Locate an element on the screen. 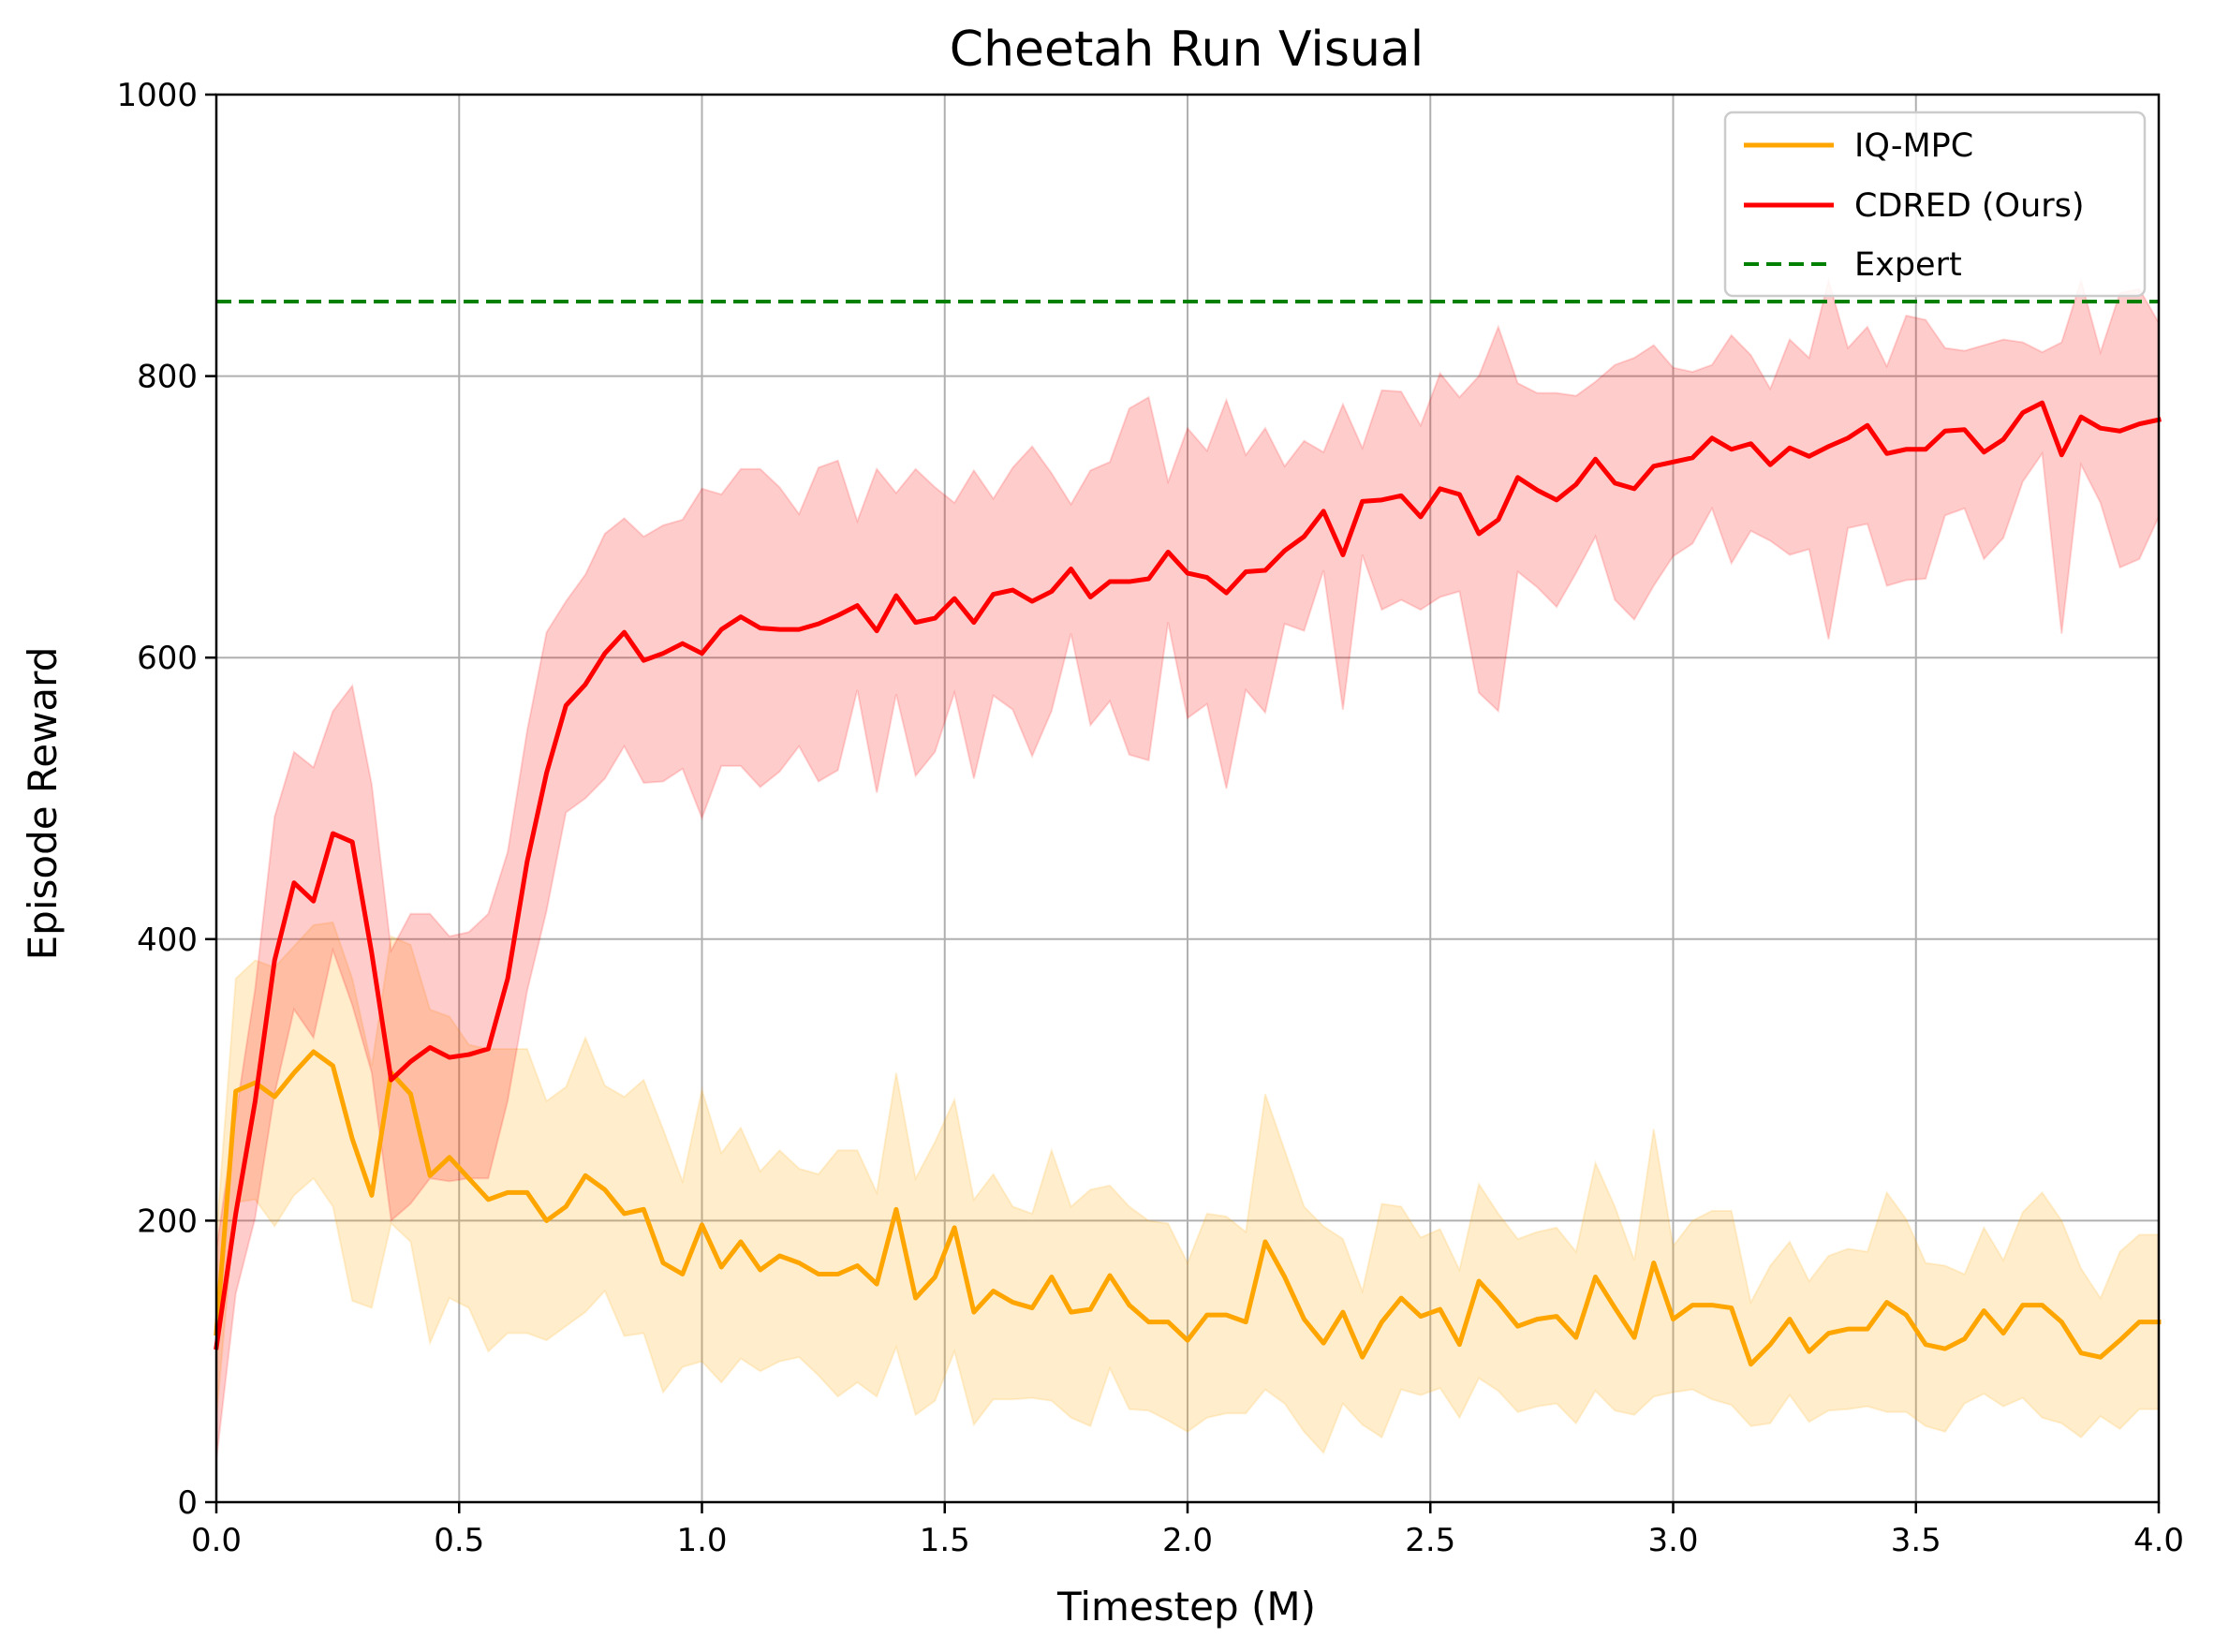 Image resolution: width=2214 pixels, height=1652 pixels. x-axis-ticks: 0.0 0.5 1.0 1.5 2.0 2.5 3.0 3.5 4.0 is located at coordinates (1187, 1530).